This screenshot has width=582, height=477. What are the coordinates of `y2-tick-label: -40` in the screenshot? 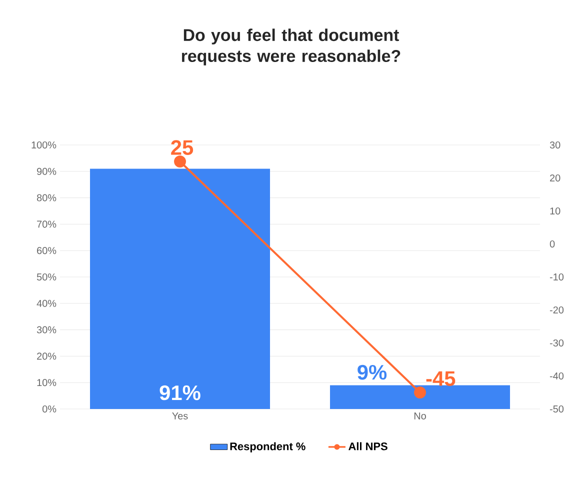 It's located at (557, 376).